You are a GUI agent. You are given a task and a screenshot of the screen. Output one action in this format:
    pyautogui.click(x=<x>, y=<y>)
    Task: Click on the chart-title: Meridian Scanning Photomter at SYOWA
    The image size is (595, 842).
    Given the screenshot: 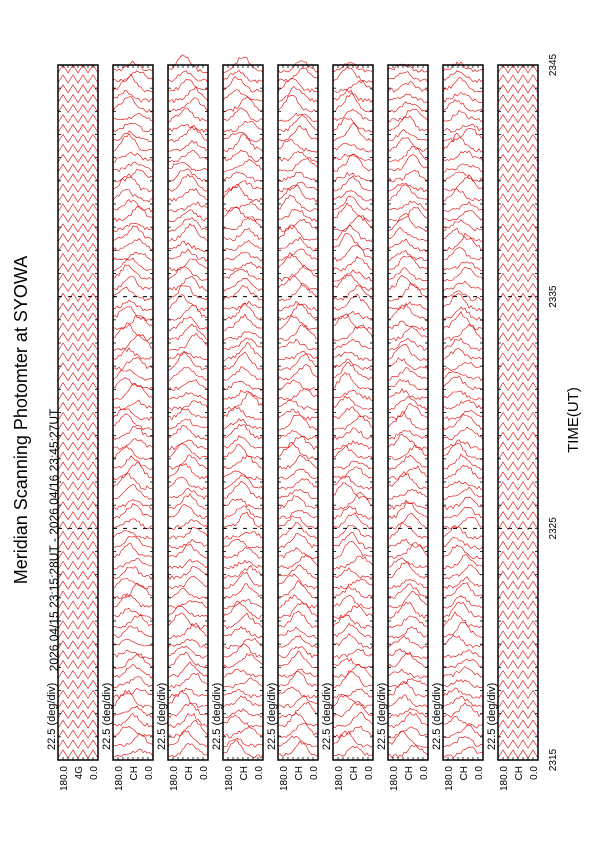 What is the action you would take?
    pyautogui.click(x=21, y=420)
    